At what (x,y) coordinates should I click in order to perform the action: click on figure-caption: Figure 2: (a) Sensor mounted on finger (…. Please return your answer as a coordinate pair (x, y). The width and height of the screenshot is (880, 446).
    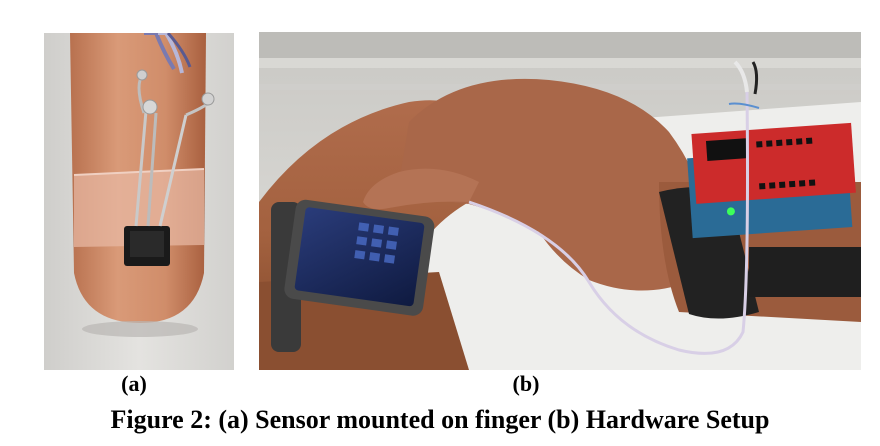
    Looking at the image, I should click on (440, 419).